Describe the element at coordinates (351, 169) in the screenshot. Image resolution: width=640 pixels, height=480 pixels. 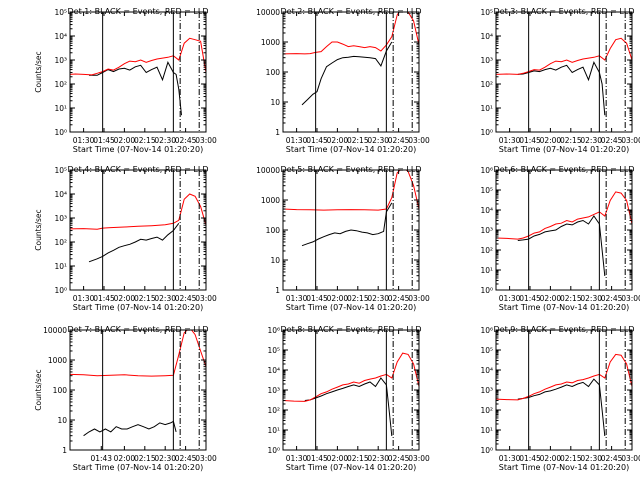
I see `panel-title: Det 5: BLACK = Events, RED = LLD` at that location.